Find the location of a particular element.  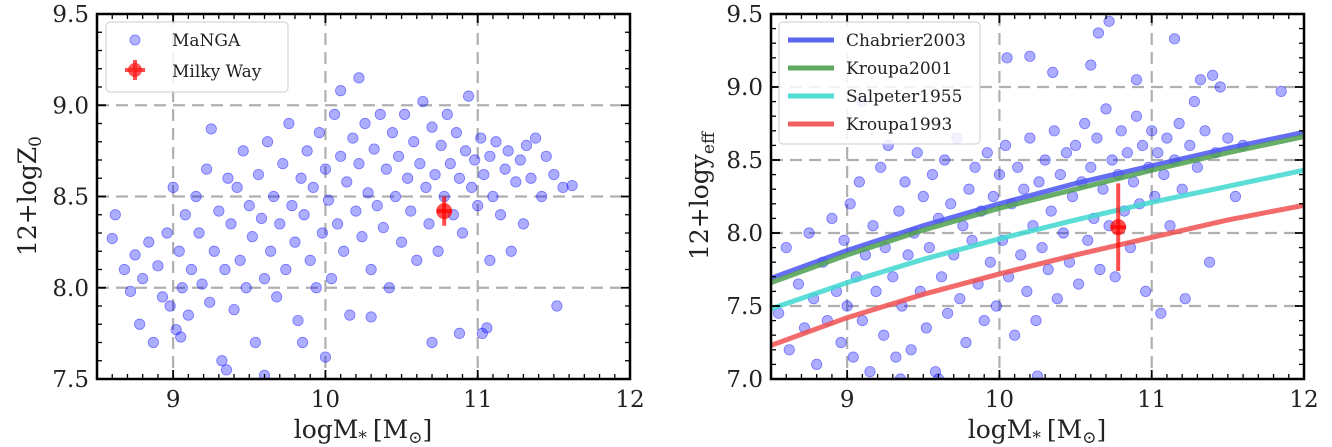

right-legend-box is located at coordinates (879, 83).